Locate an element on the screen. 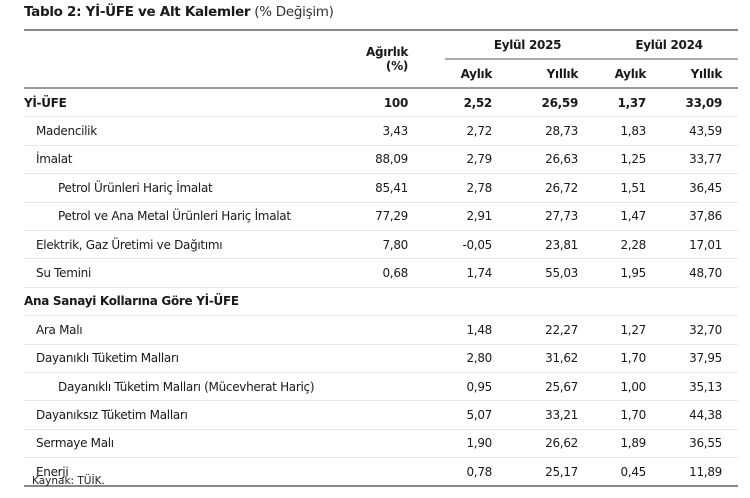 Image resolution: width=750 pixels, height=498 pixels. cell-annual-2024: 11,89 is located at coordinates (704, 472).